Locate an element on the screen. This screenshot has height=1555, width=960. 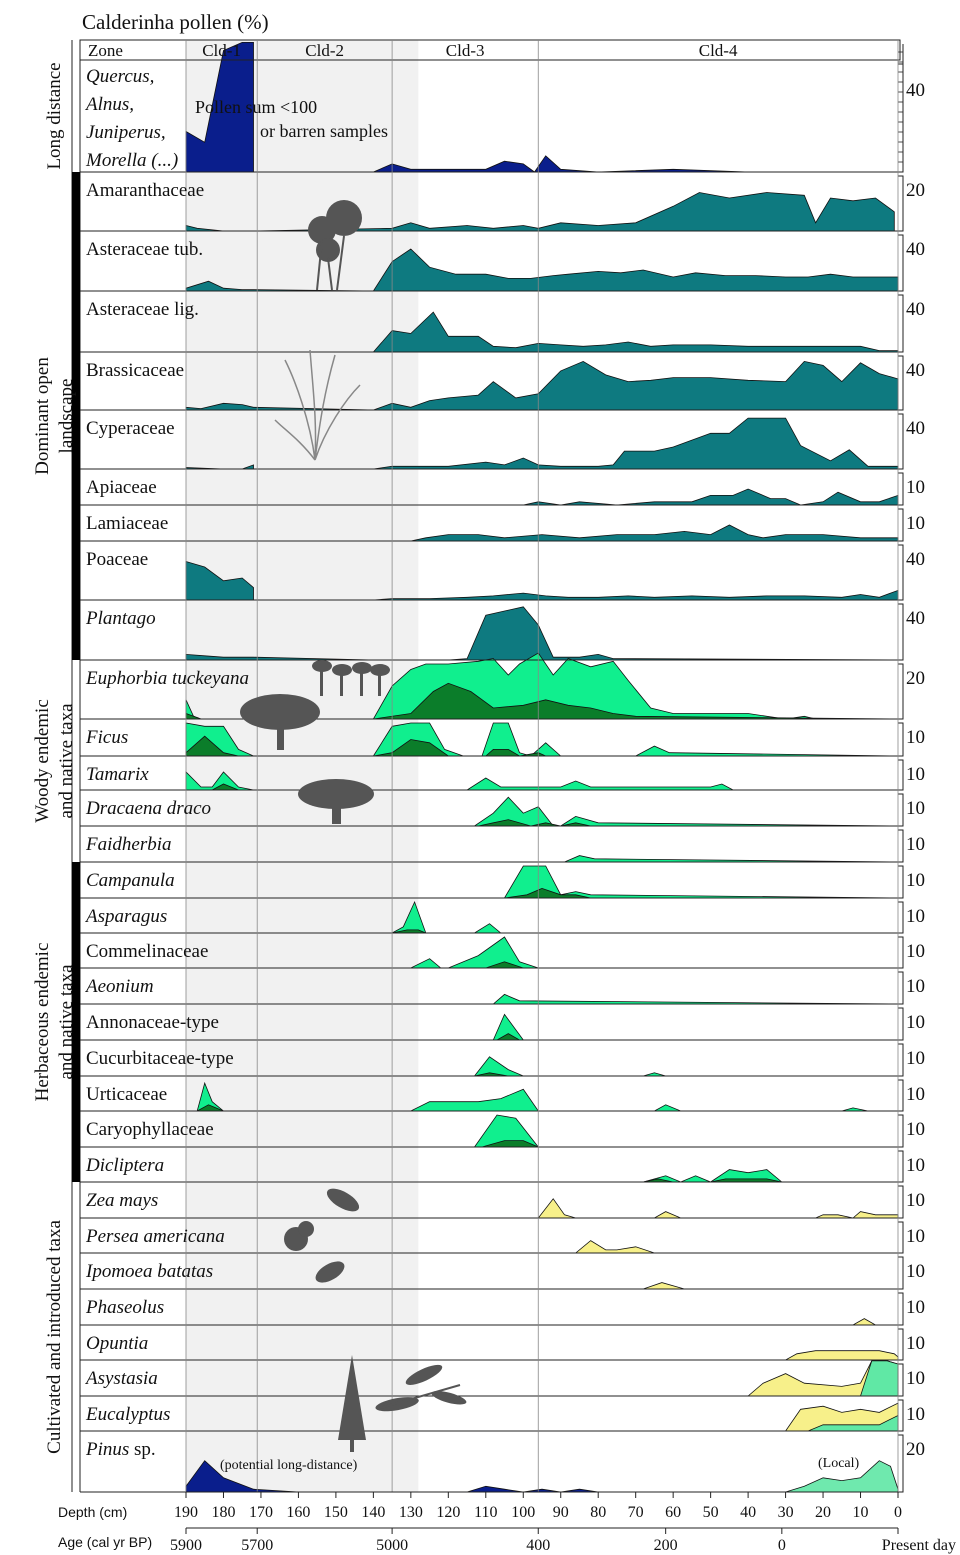
taxon-label-12: Tamarix is located at coordinates (117, 774).